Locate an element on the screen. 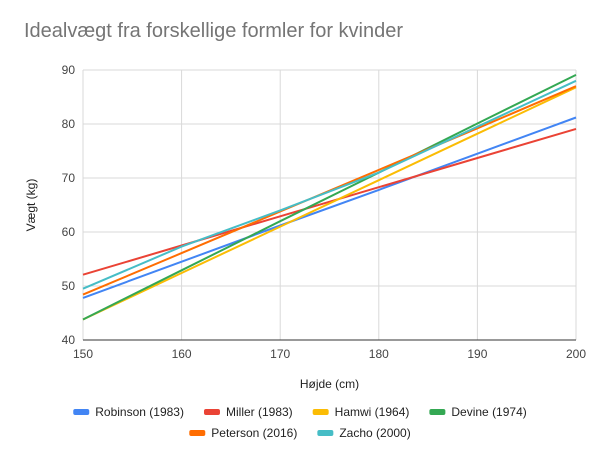 The width and height of the screenshot is (600, 462). legend-label: Miller (1983) is located at coordinates (259, 412).